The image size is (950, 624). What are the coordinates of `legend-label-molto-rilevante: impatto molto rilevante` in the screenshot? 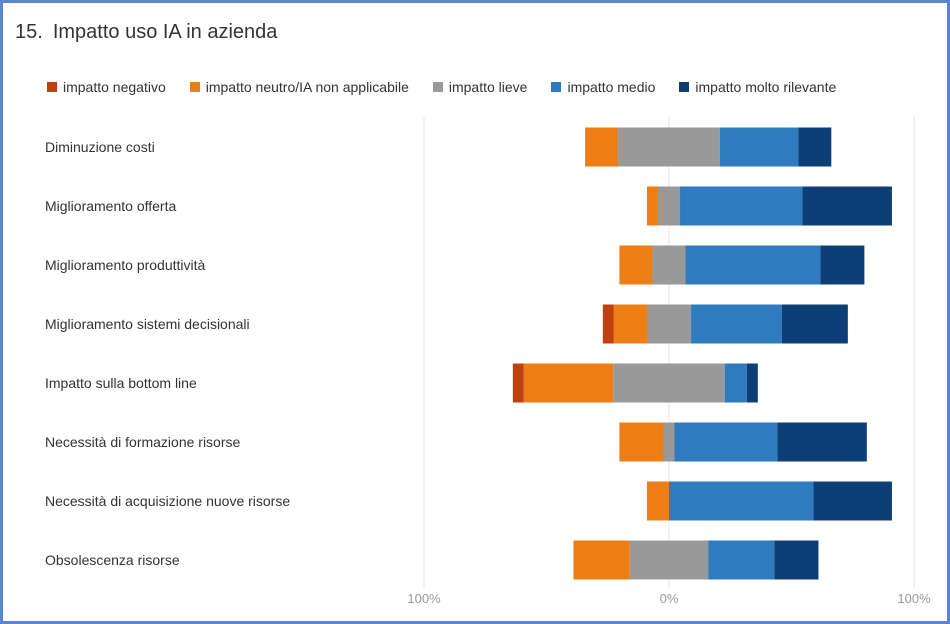 It's located at (766, 87).